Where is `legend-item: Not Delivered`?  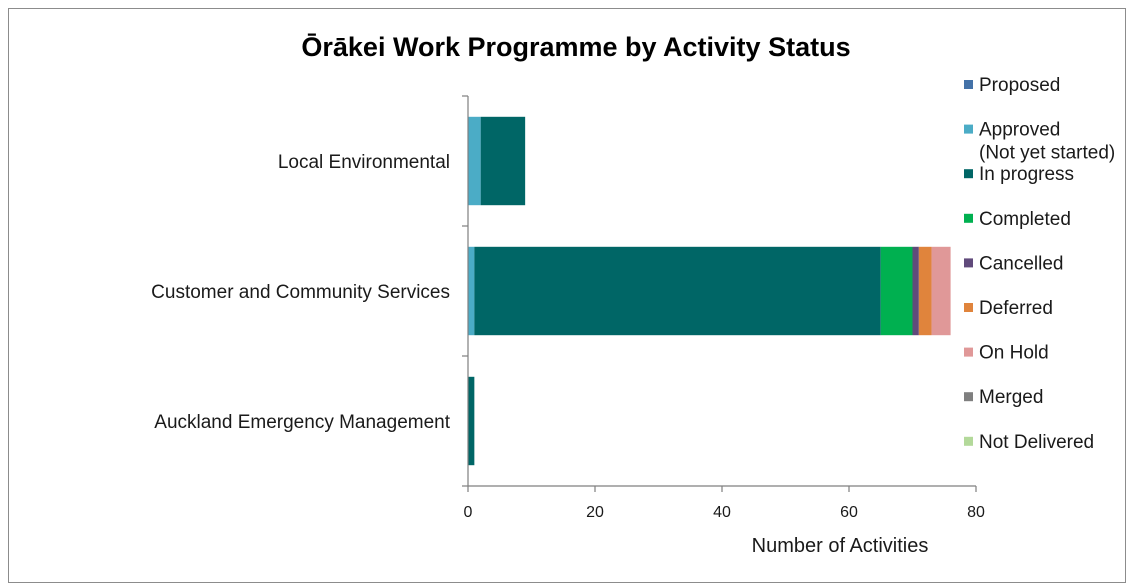 legend-item: Not Delivered is located at coordinates (1029, 442).